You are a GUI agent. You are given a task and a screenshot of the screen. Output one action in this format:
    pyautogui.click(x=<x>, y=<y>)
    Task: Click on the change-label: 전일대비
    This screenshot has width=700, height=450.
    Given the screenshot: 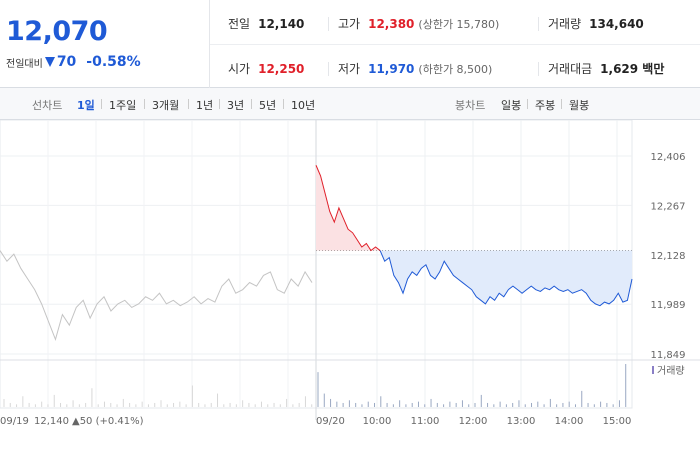 What is the action you would take?
    pyautogui.click(x=24, y=64)
    